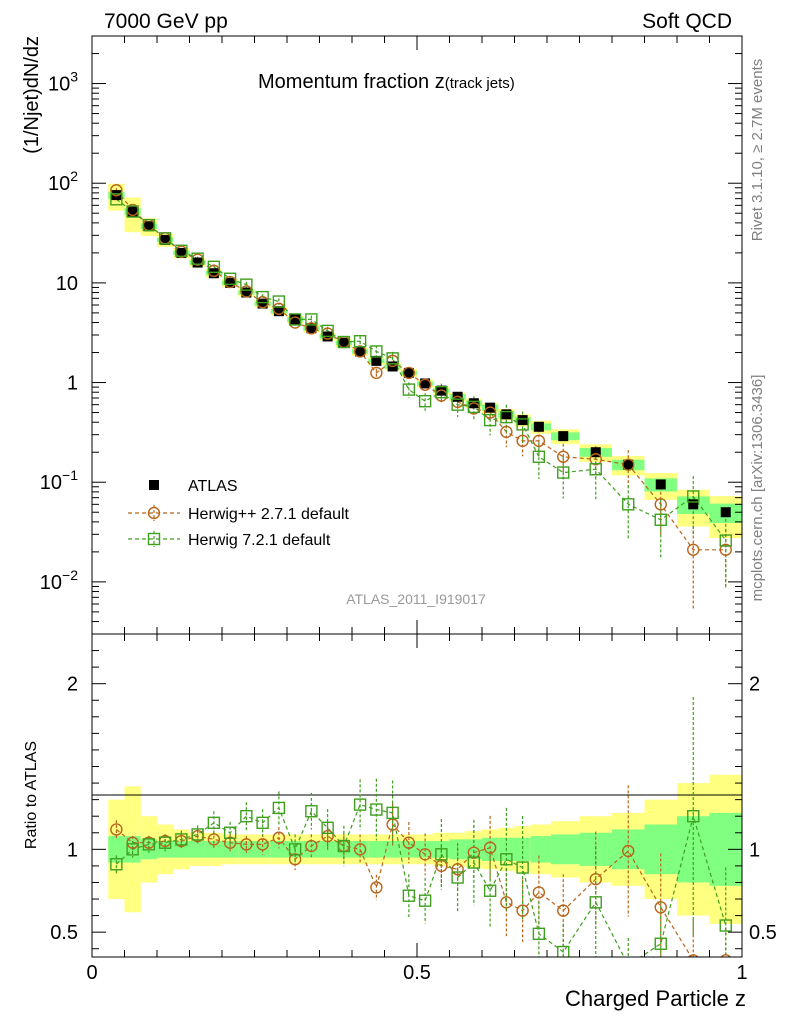 Image resolution: width=786 pixels, height=1024 pixels. What do you see at coordinates (480, 83) in the screenshot?
I see `chart-title-sub: (track jets)` at bounding box center [480, 83].